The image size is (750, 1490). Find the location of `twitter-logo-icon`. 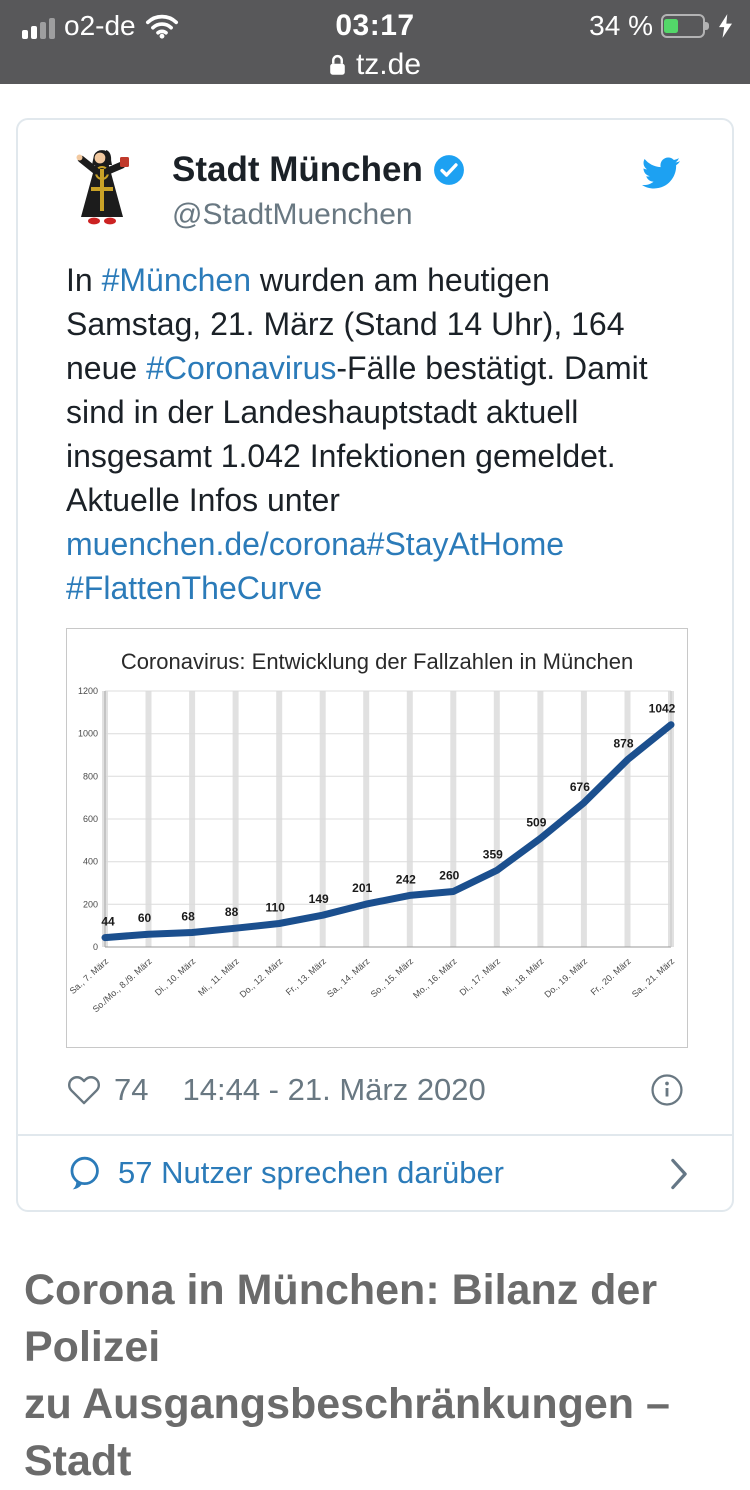

twitter-logo-icon is located at coordinates (661, 173).